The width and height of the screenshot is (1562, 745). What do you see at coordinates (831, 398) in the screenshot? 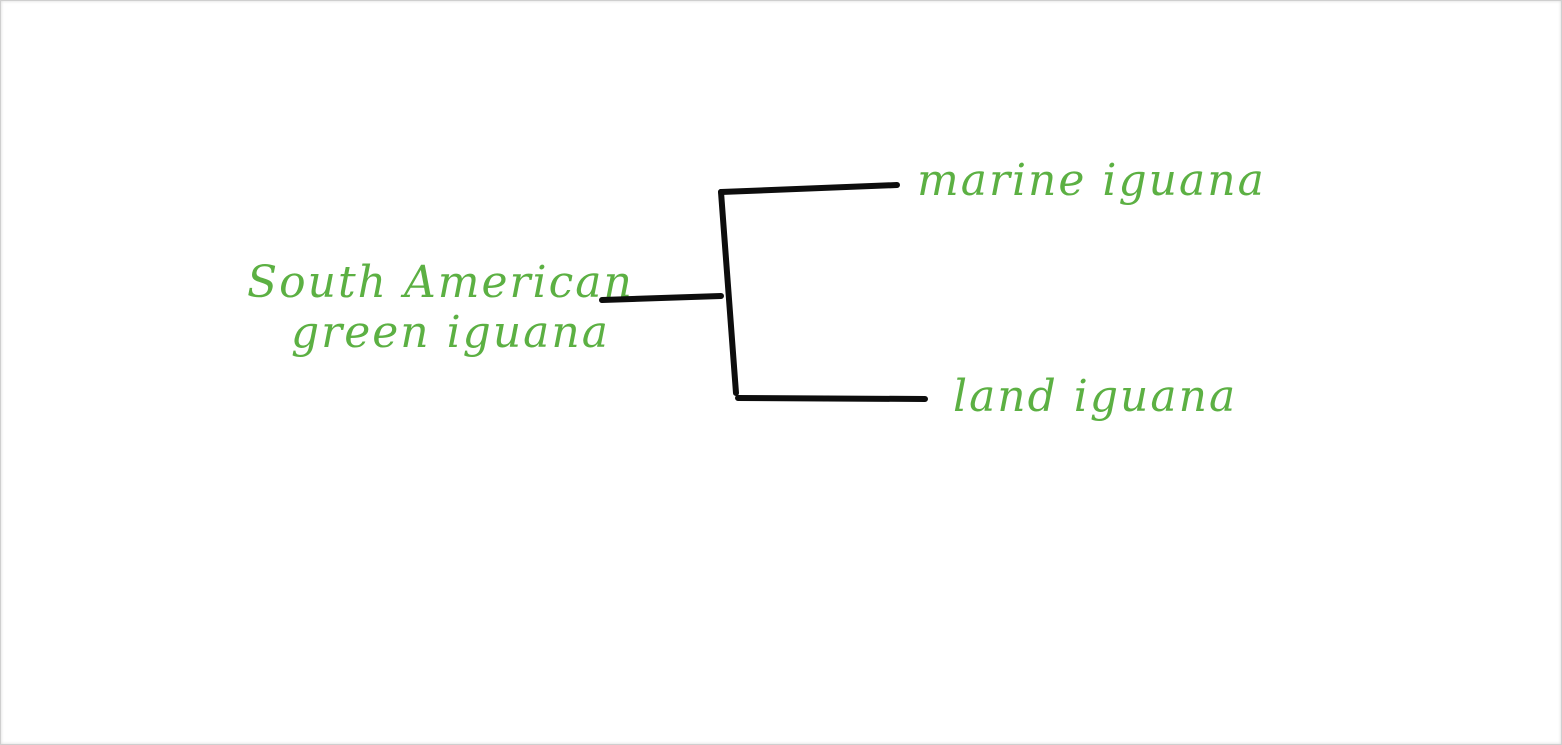
I see `branch-to-land-iguana` at bounding box center [831, 398].